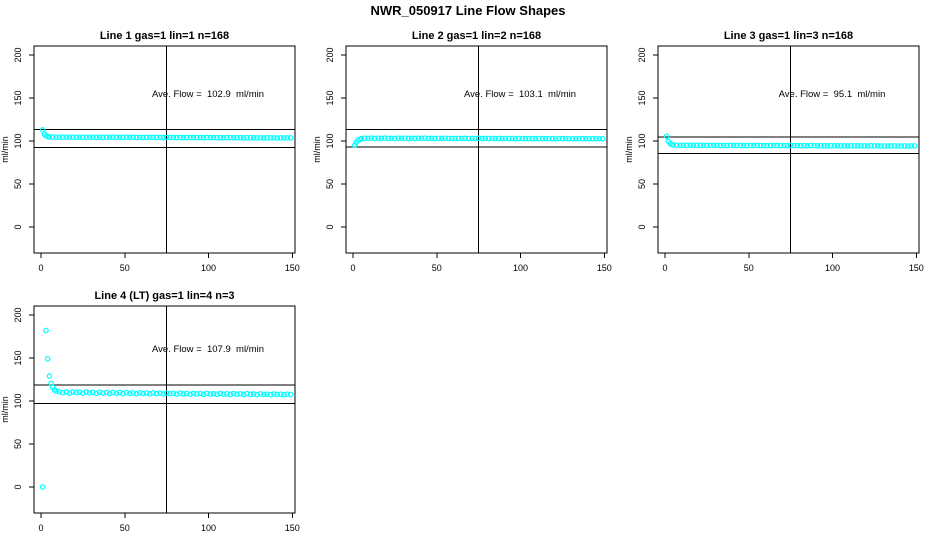 The height and width of the screenshot is (540, 936). What do you see at coordinates (317, 149) in the screenshot?
I see `y-axis-label: ml/min` at bounding box center [317, 149].